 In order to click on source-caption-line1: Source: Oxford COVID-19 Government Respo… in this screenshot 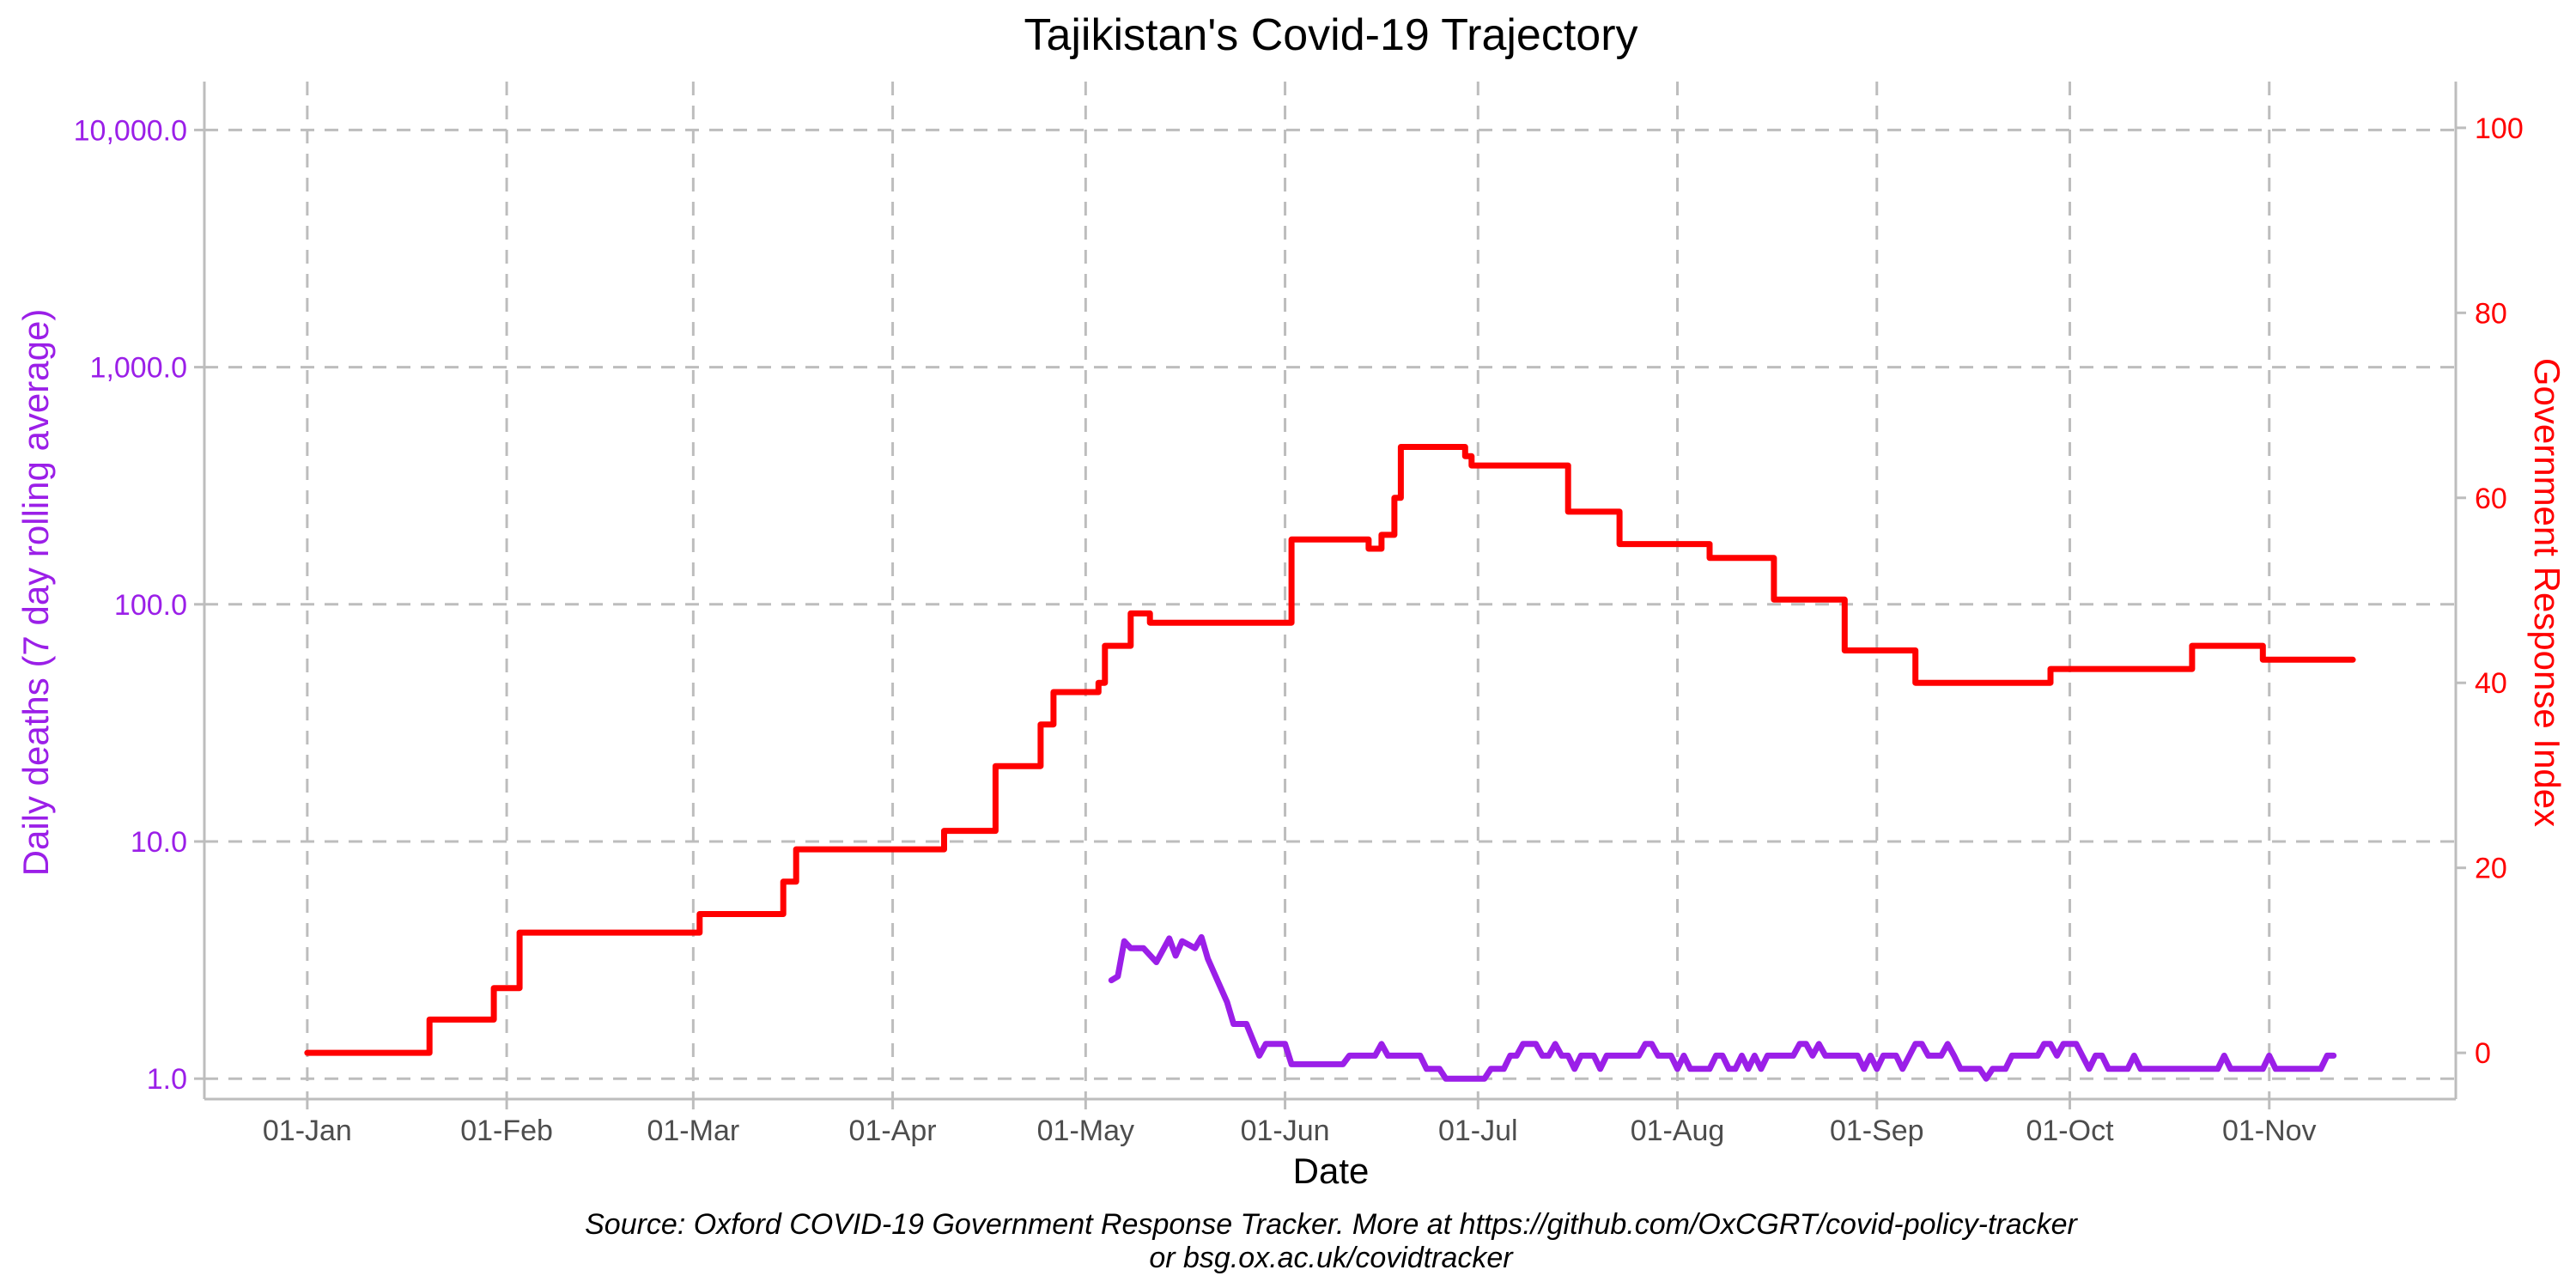, I will do `click(1331, 1224)`.